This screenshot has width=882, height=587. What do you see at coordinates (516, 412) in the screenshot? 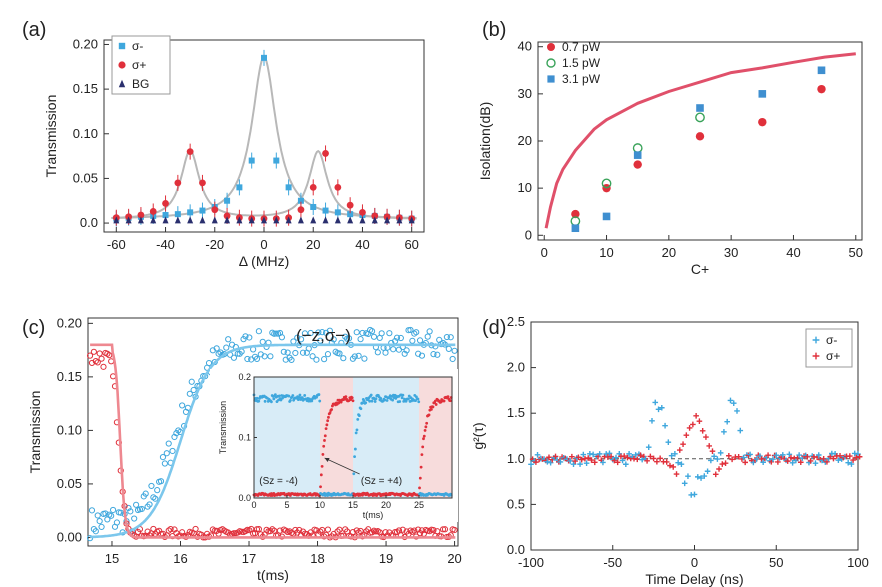
I see `panel-d-ytick-label: 1.5` at bounding box center [516, 412].